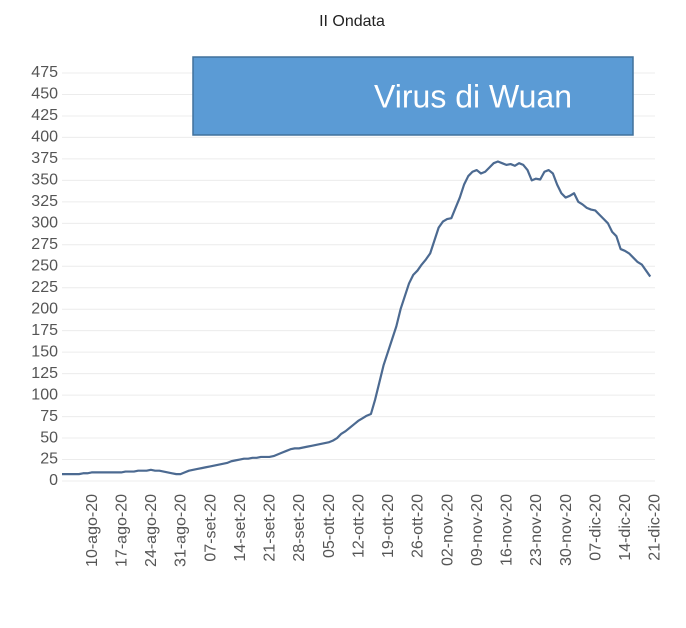  What do you see at coordinates (44, 223) in the screenshot?
I see `y-tick-label: 300` at bounding box center [44, 223].